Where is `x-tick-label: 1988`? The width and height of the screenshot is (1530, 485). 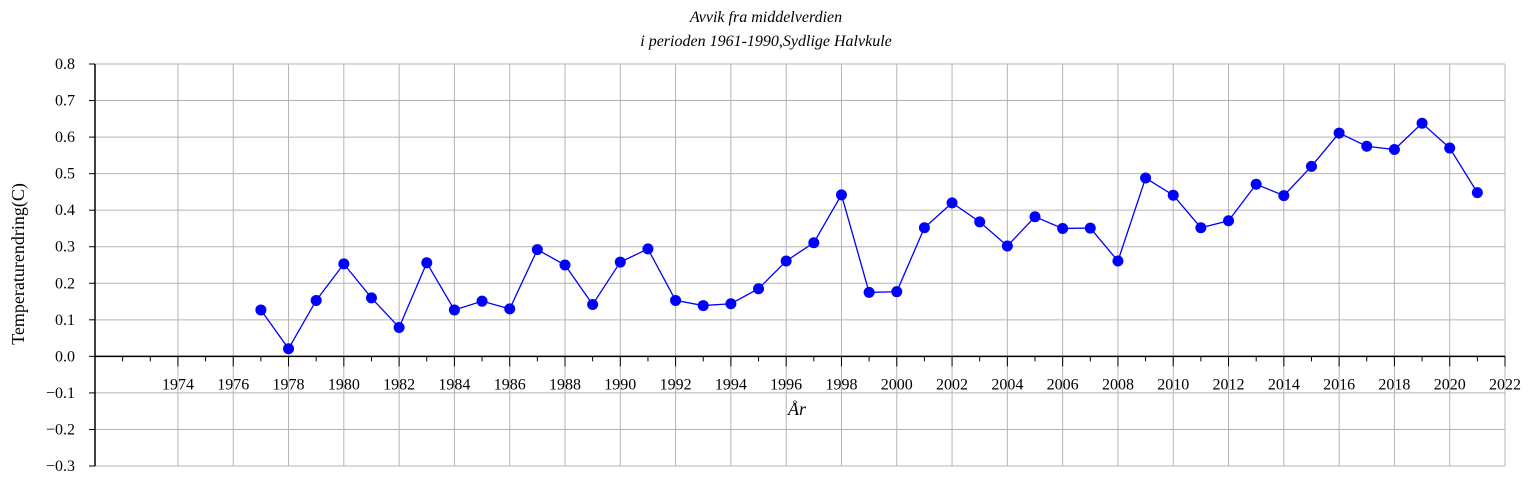 x-tick-label: 1988 is located at coordinates (565, 384).